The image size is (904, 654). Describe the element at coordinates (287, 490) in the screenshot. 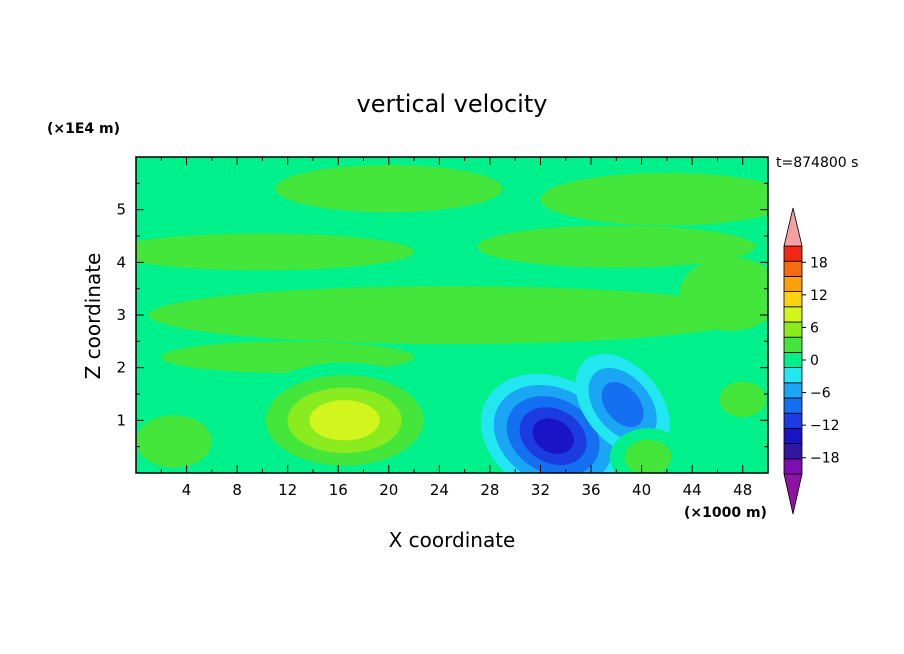

I see `x-tick-label: 12` at that location.